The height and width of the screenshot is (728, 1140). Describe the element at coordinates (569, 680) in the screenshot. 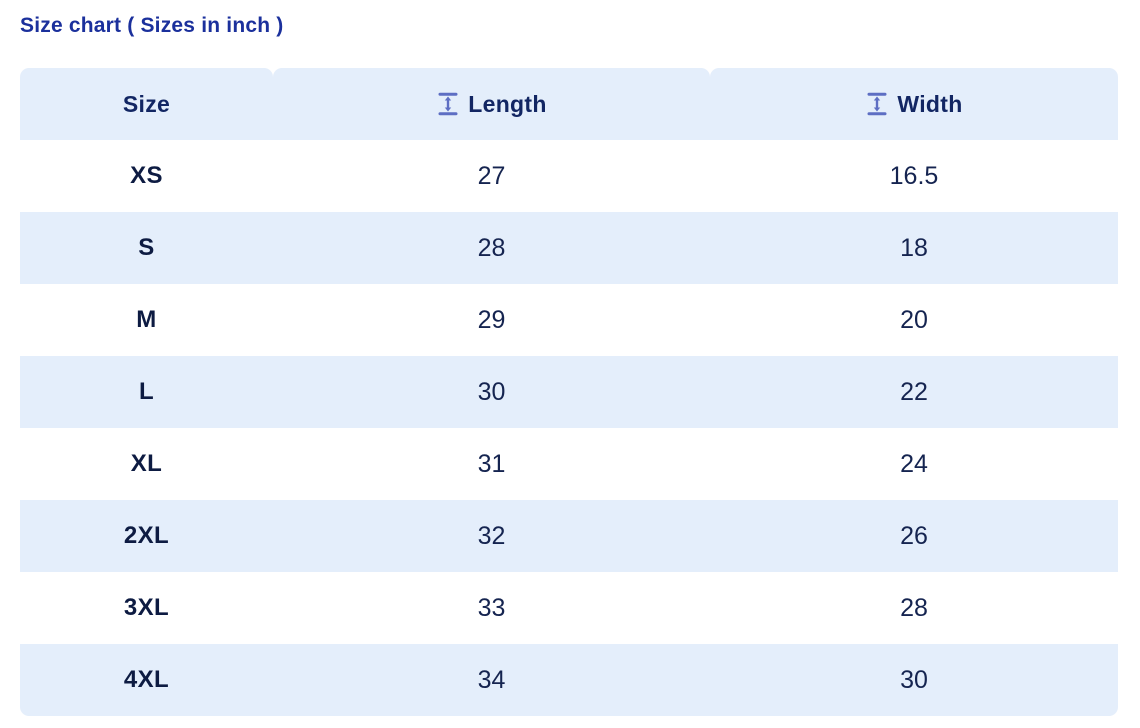

I see `table-row: 4XL 34 30` at that location.